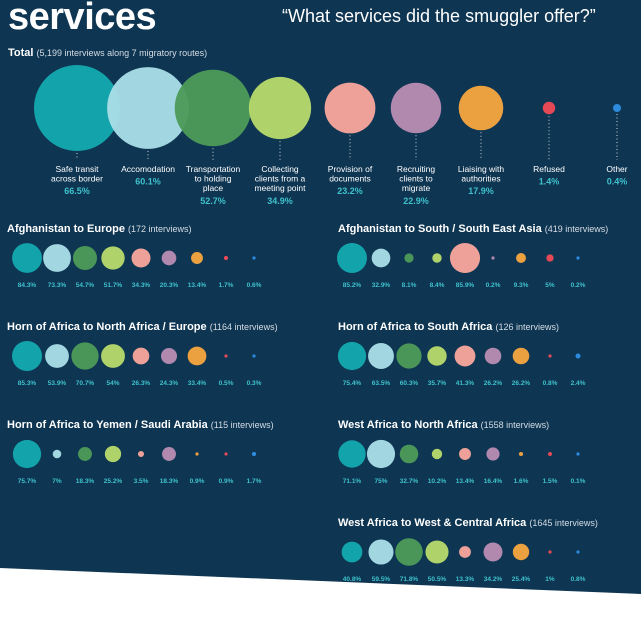  Describe the element at coordinates (113, 454) in the screenshot. I see `route-5-bubble-collecting_clients` at that location.